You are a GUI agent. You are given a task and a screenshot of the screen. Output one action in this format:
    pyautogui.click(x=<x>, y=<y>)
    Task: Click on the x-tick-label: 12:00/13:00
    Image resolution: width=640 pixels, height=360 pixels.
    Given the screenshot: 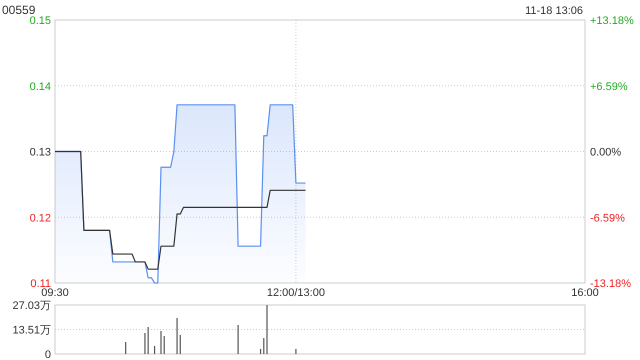 What is the action you would take?
    pyautogui.click(x=295, y=293)
    